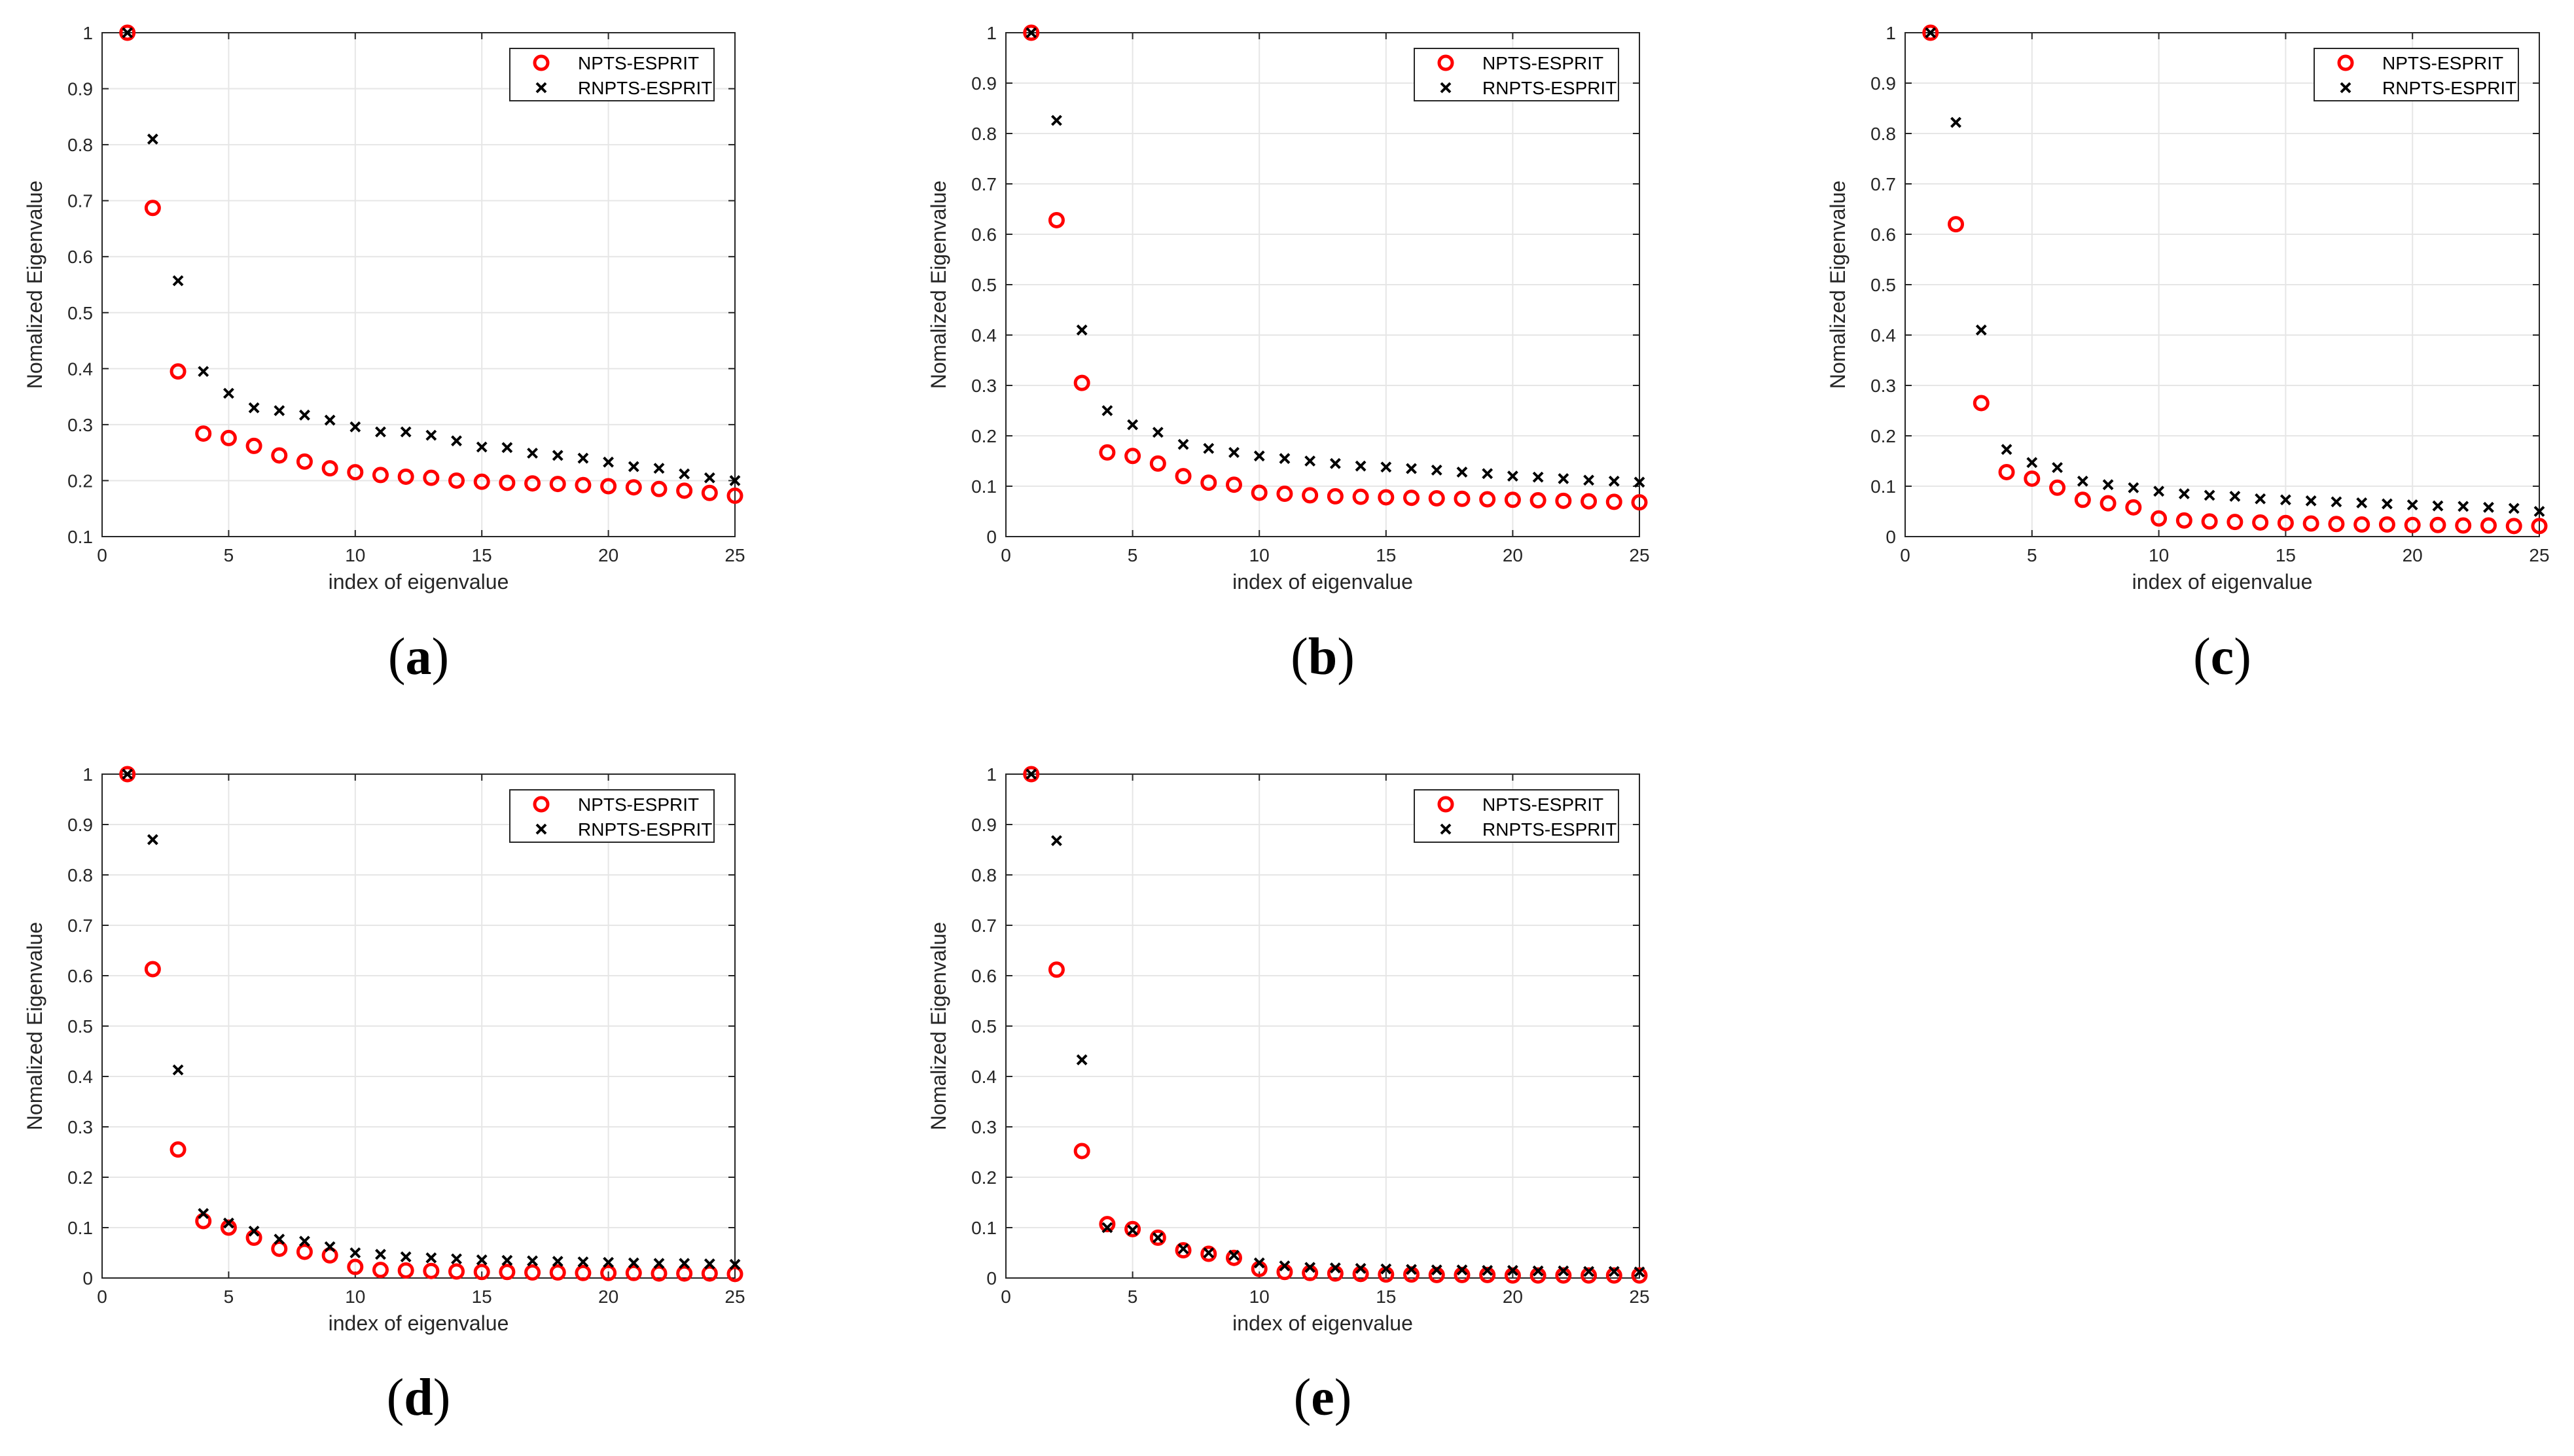 Image resolution: width=2574 pixels, height=1456 pixels. I want to click on y-tick-label: 0.8, so click(1883, 134).